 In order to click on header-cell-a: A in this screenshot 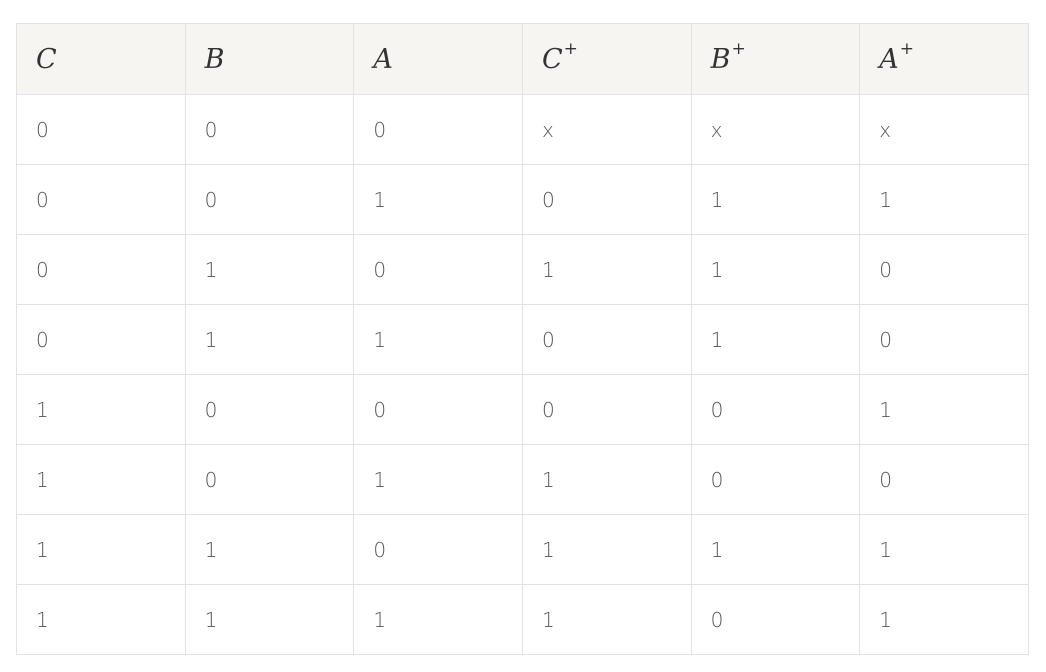, I will do `click(438, 59)`.